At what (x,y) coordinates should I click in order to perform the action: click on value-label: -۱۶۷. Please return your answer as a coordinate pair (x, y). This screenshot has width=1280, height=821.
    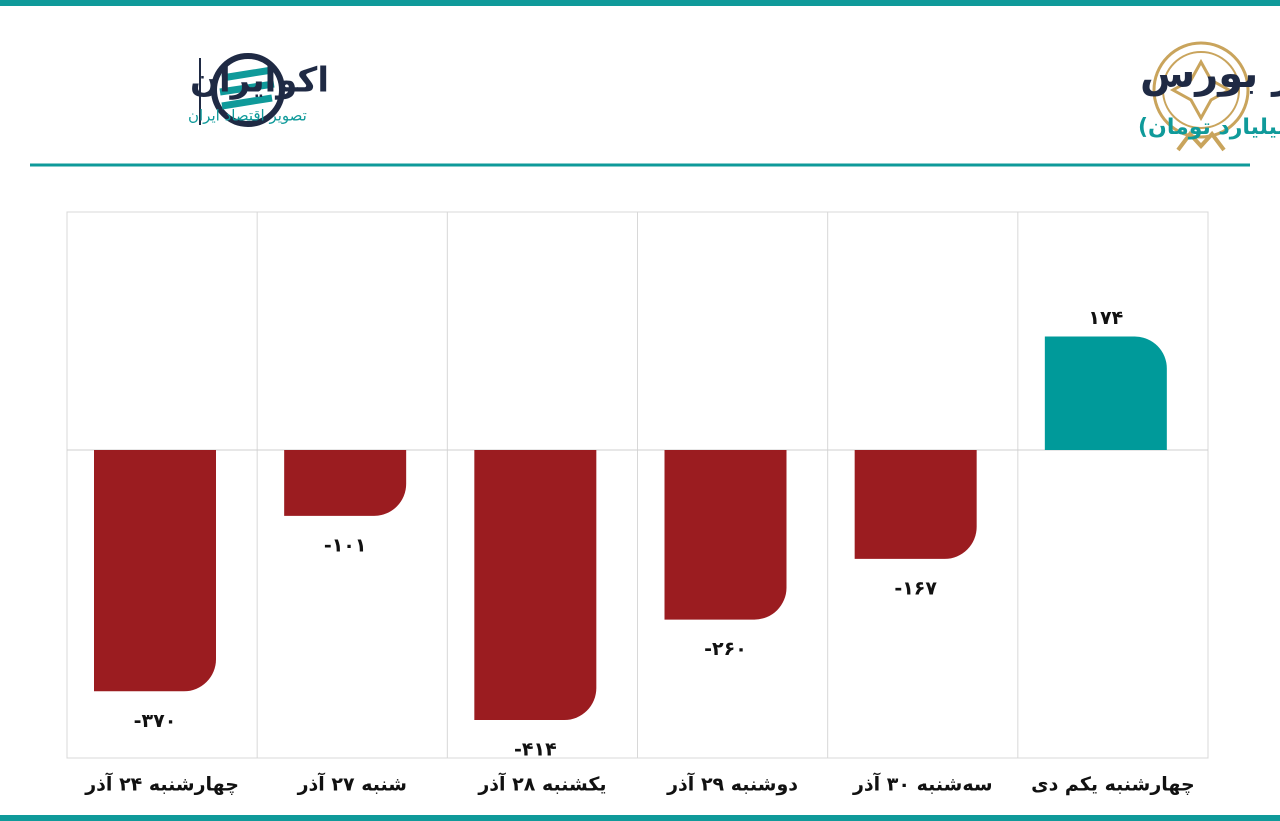
    Looking at the image, I should click on (915, 588).